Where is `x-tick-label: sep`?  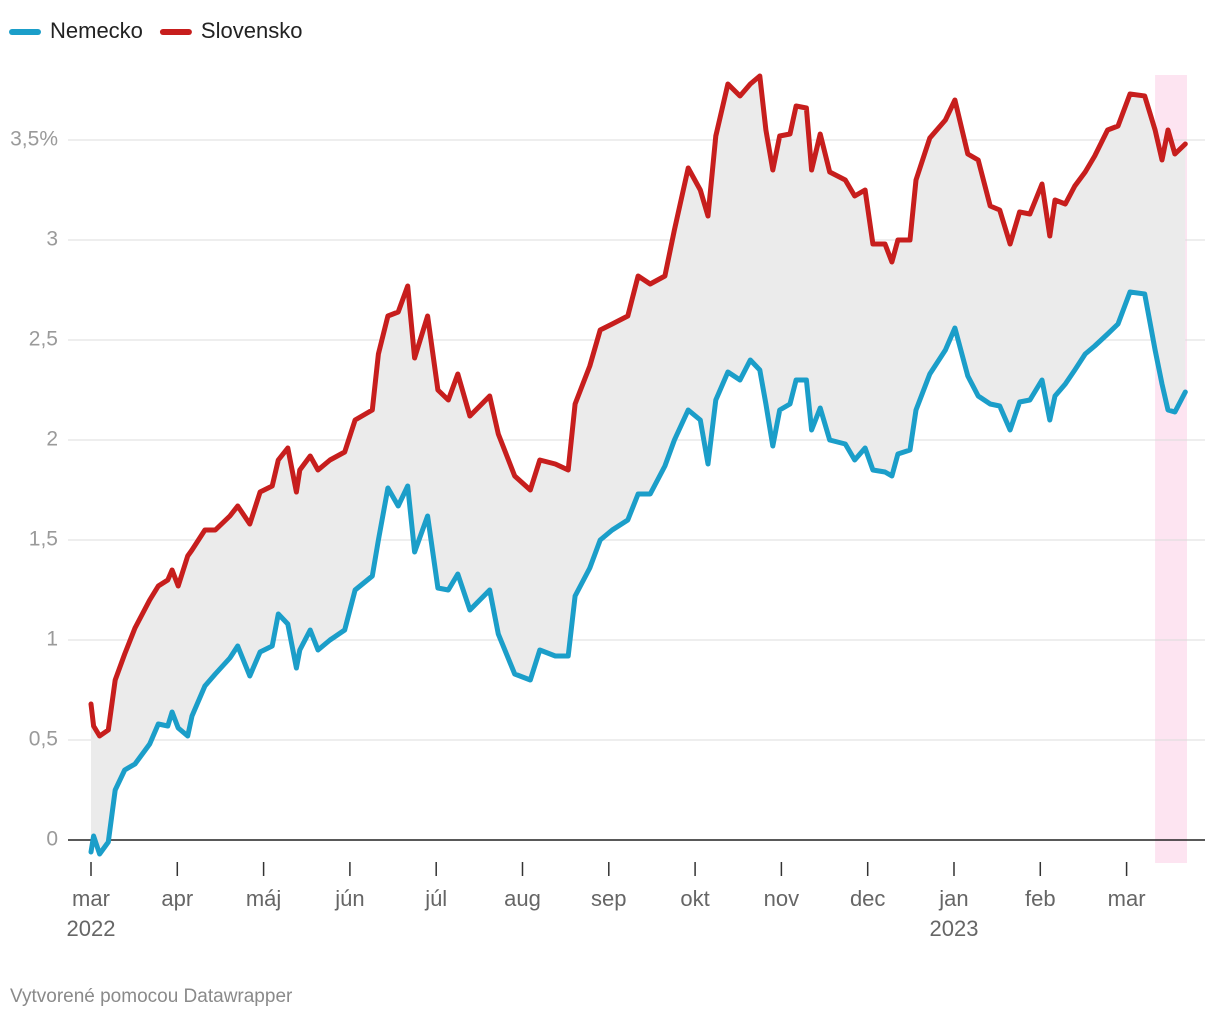
x-tick-label: sep is located at coordinates (608, 898).